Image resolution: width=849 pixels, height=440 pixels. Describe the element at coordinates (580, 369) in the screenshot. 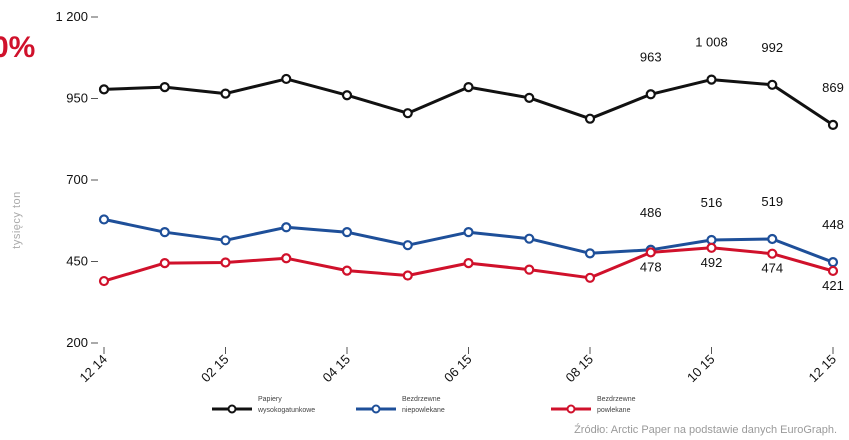

I see `x-tick-label: 08 15` at that location.